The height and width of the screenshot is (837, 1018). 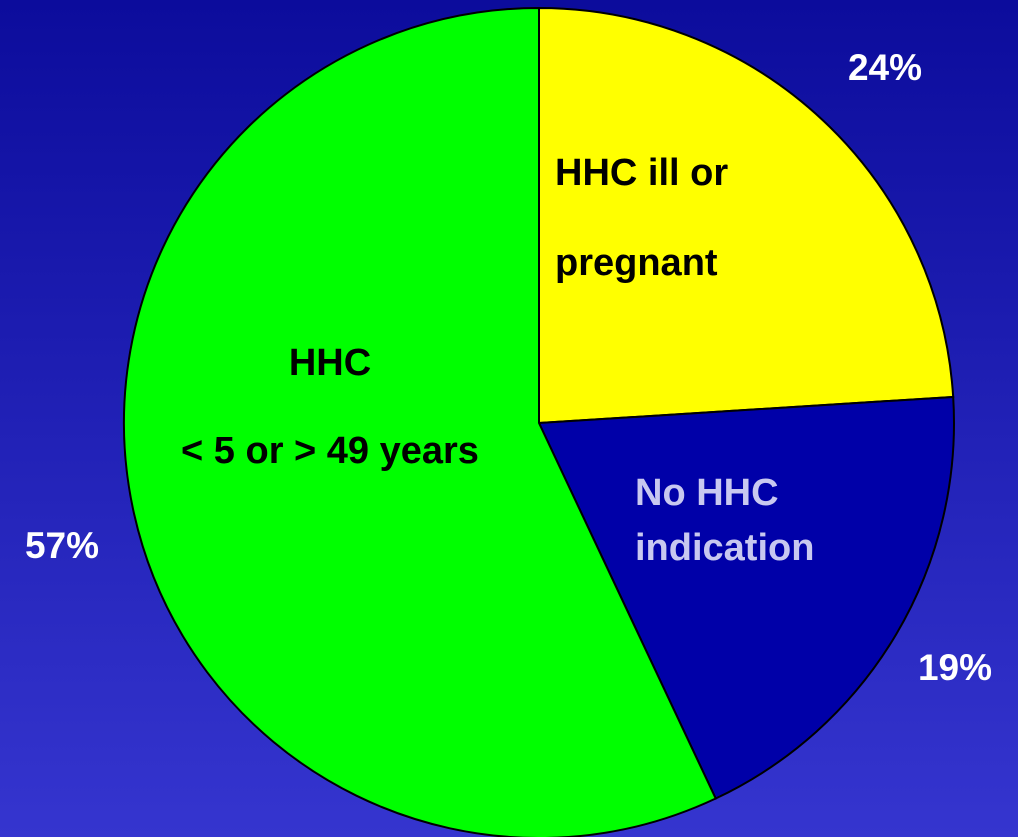 What do you see at coordinates (636, 263) in the screenshot?
I see `slice-label: pregnant` at bounding box center [636, 263].